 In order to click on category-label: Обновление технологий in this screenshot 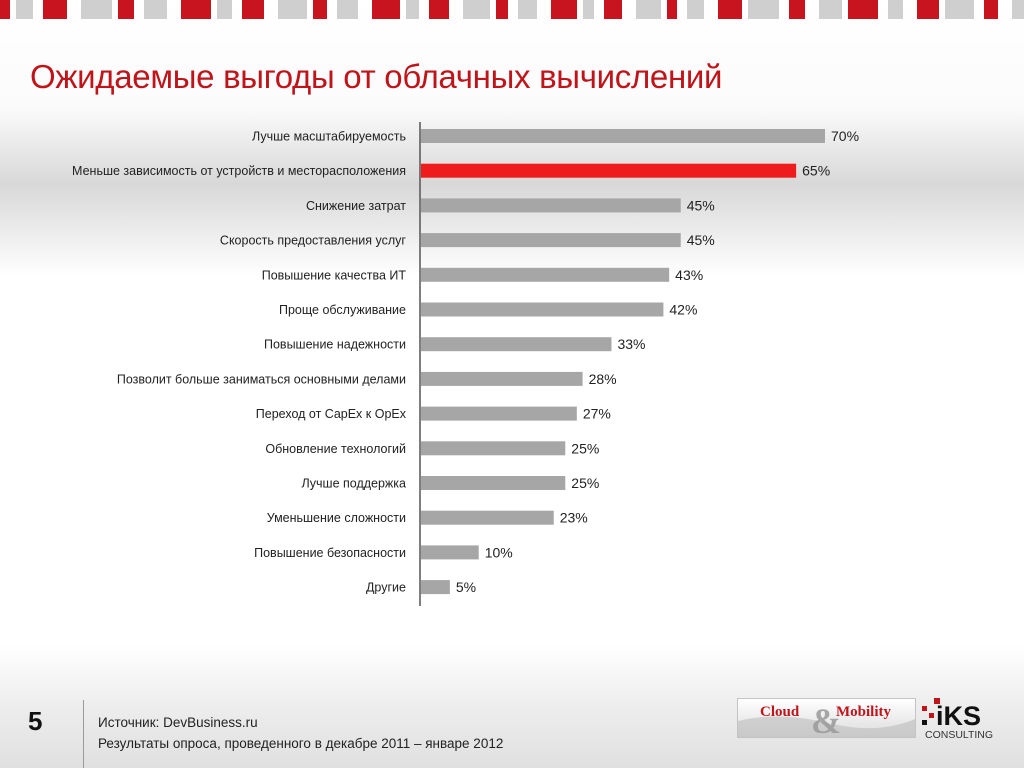, I will do `click(335, 449)`.